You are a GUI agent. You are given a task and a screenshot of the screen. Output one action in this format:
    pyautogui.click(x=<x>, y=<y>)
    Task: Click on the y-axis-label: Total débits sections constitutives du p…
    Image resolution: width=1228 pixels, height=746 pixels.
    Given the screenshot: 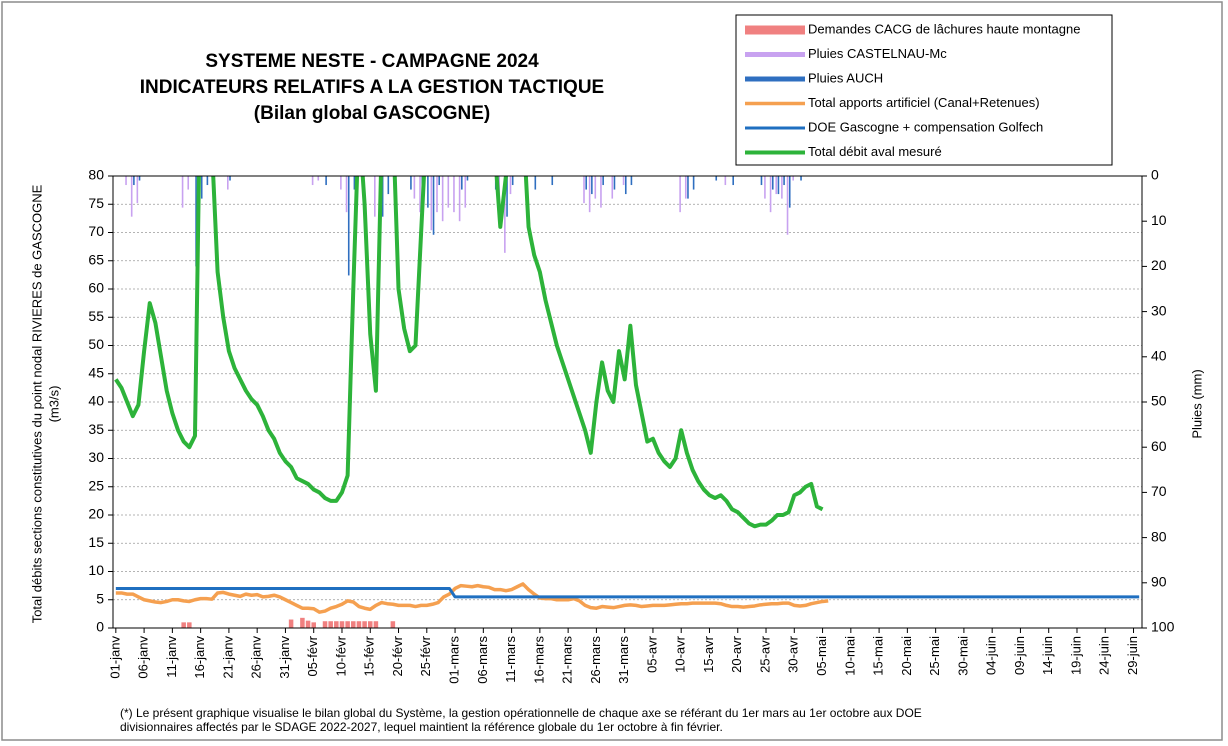 What is the action you would take?
    pyautogui.click(x=36, y=403)
    